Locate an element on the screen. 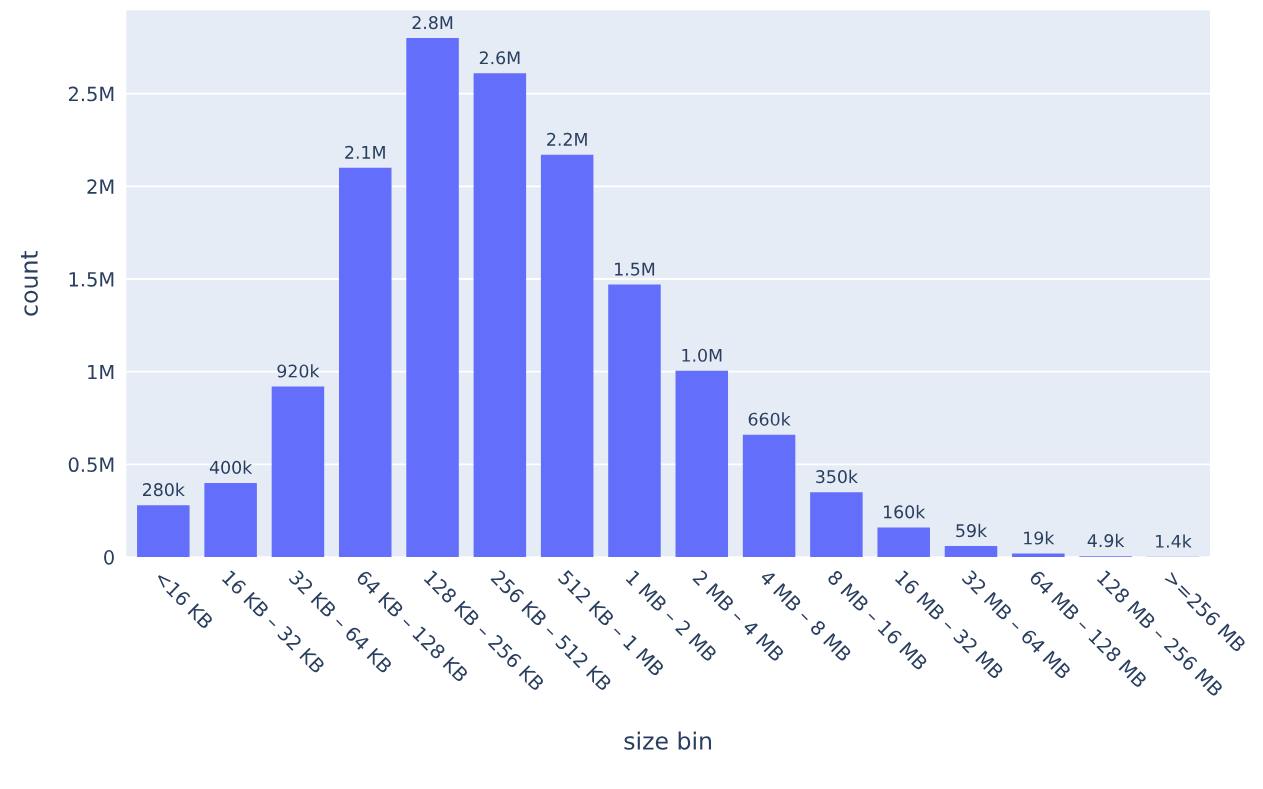 The height and width of the screenshot is (789, 1263). data-label: 2.6M is located at coordinates (499, 58).